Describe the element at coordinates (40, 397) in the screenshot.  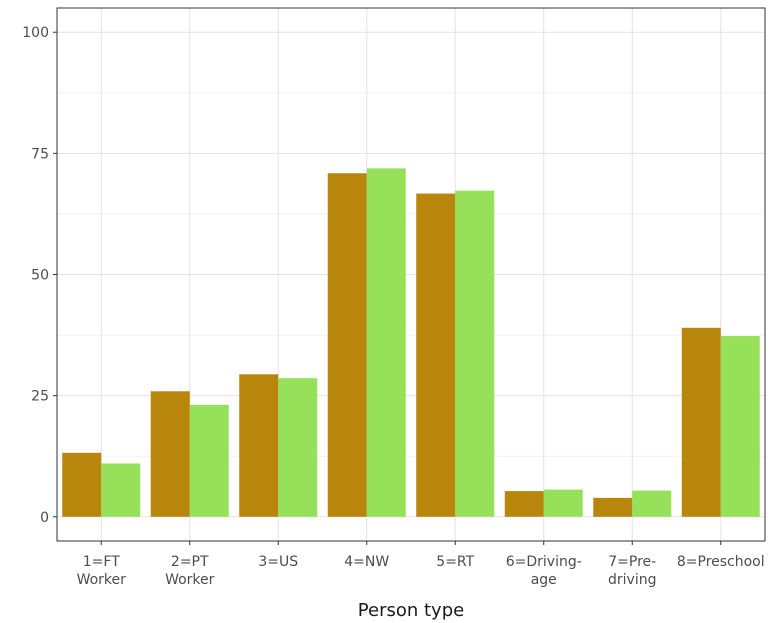
I see `y-tick-label: 25` at that location.